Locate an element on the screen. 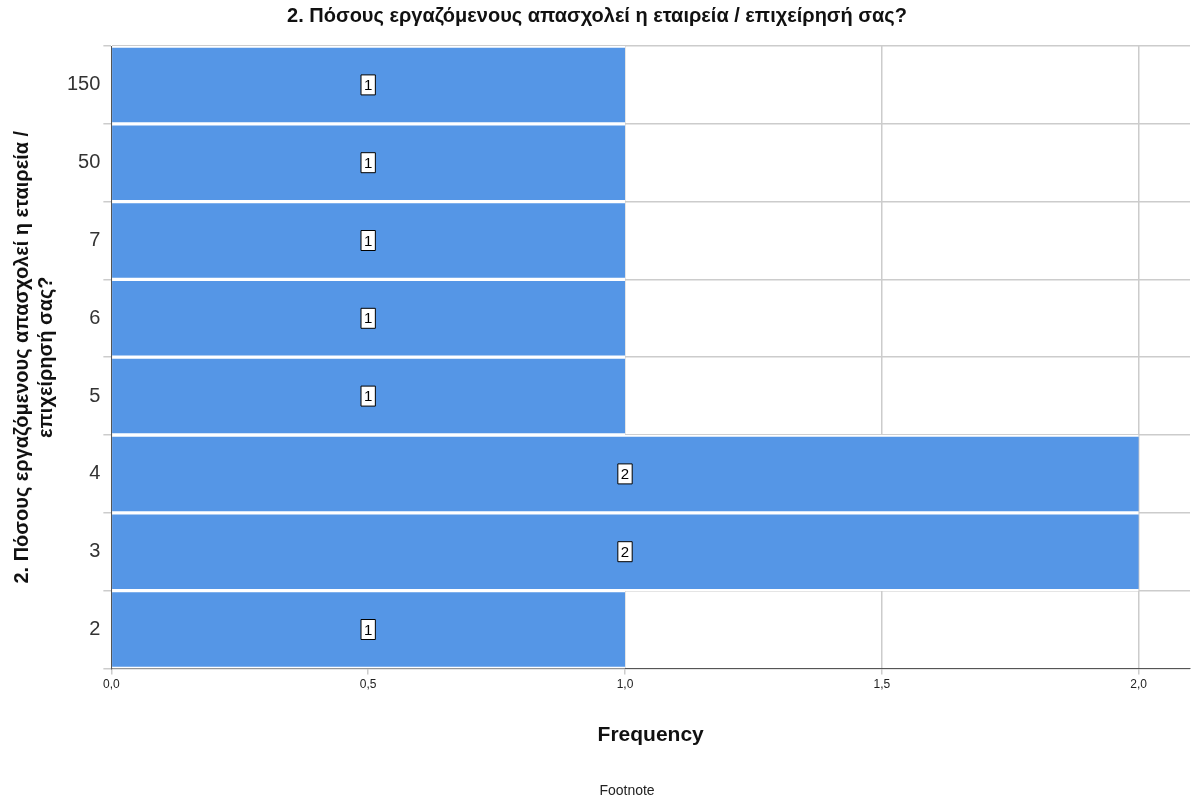  y-tick-label: 3 is located at coordinates (95, 550).